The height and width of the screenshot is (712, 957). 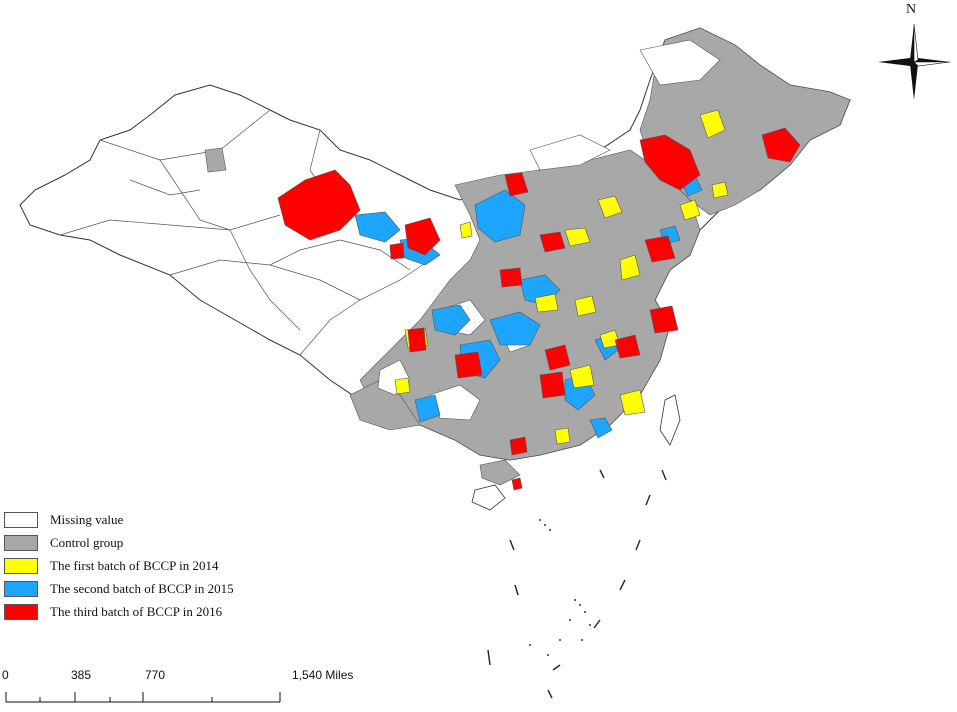 I want to click on legend-item-control: Control group, so click(x=154, y=542).